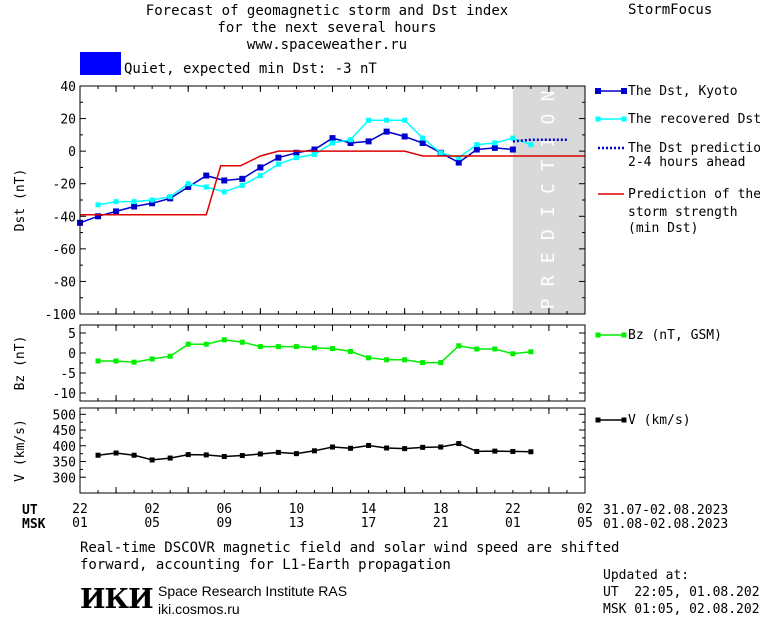  Describe the element at coordinates (72, 152) in the screenshot. I see `y-tick-label: 0` at that location.